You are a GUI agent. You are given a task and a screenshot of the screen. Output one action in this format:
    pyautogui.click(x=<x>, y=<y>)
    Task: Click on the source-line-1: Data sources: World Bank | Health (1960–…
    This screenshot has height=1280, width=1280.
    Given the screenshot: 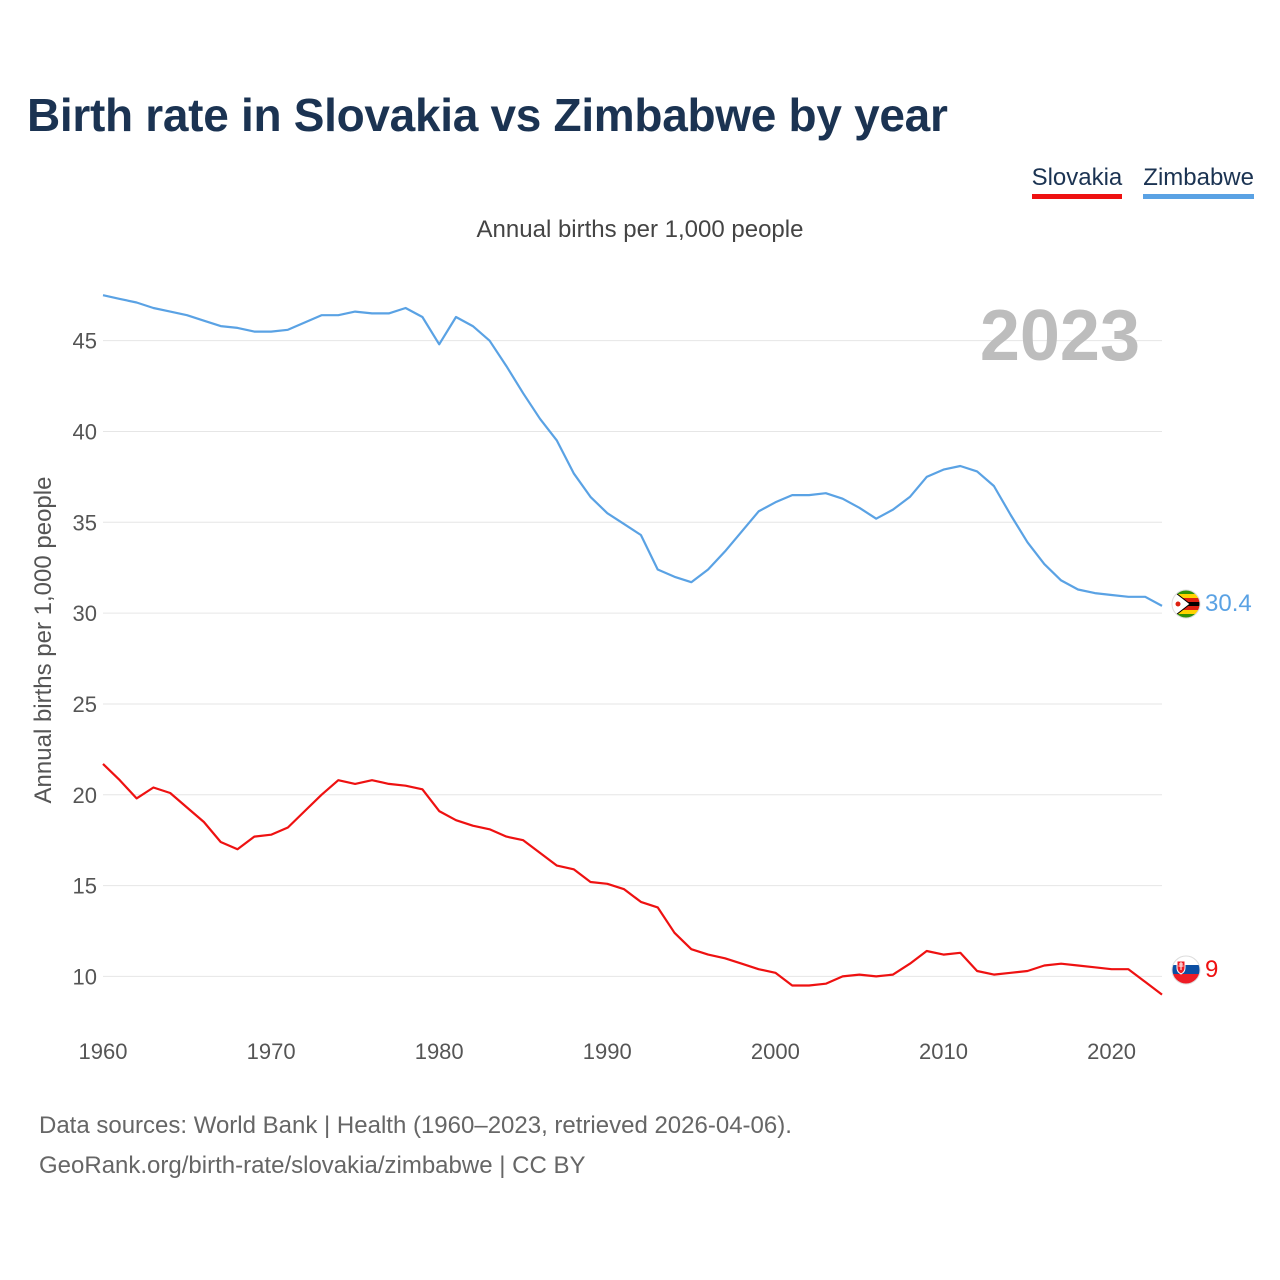 What is the action you would take?
    pyautogui.click(x=415, y=1125)
    